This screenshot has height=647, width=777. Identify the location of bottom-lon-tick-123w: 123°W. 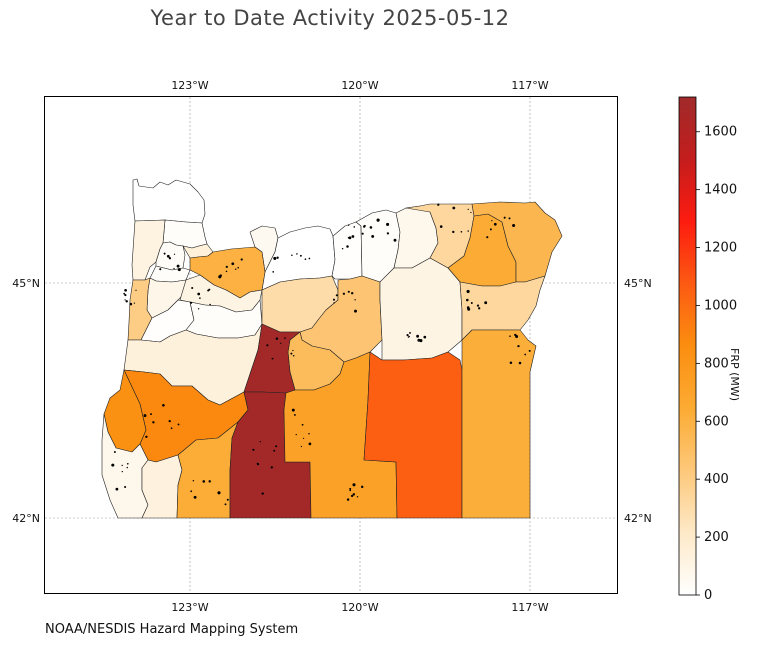
(189, 607).